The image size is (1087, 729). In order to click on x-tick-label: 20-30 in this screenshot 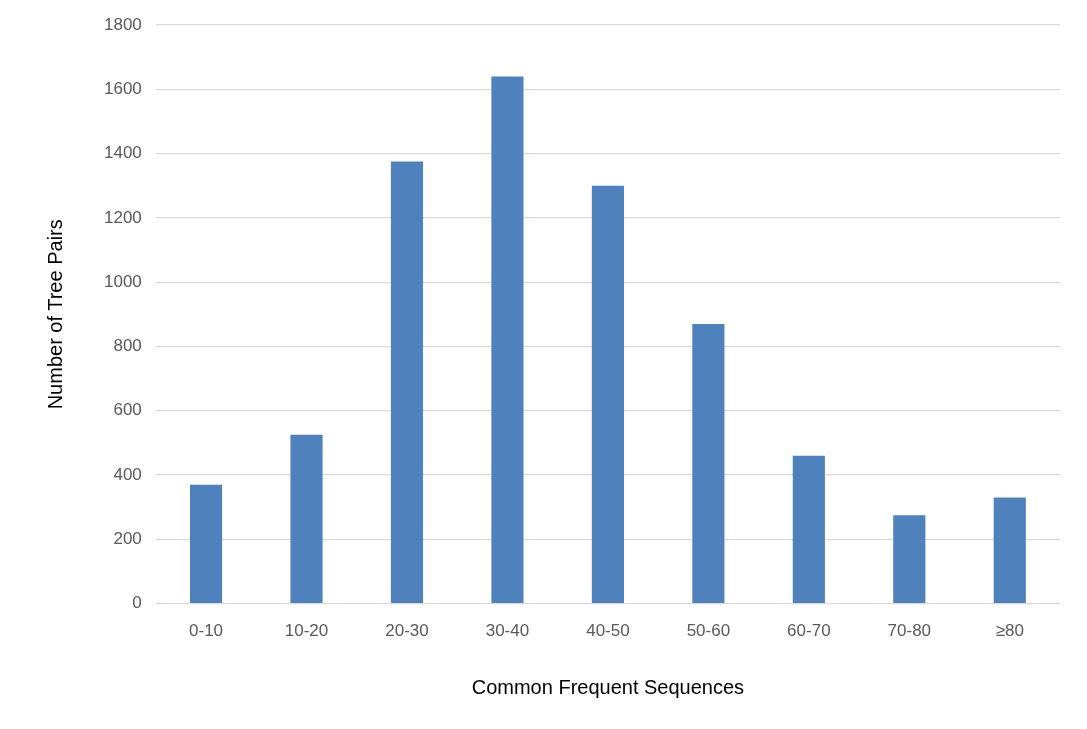, I will do `click(407, 631)`.